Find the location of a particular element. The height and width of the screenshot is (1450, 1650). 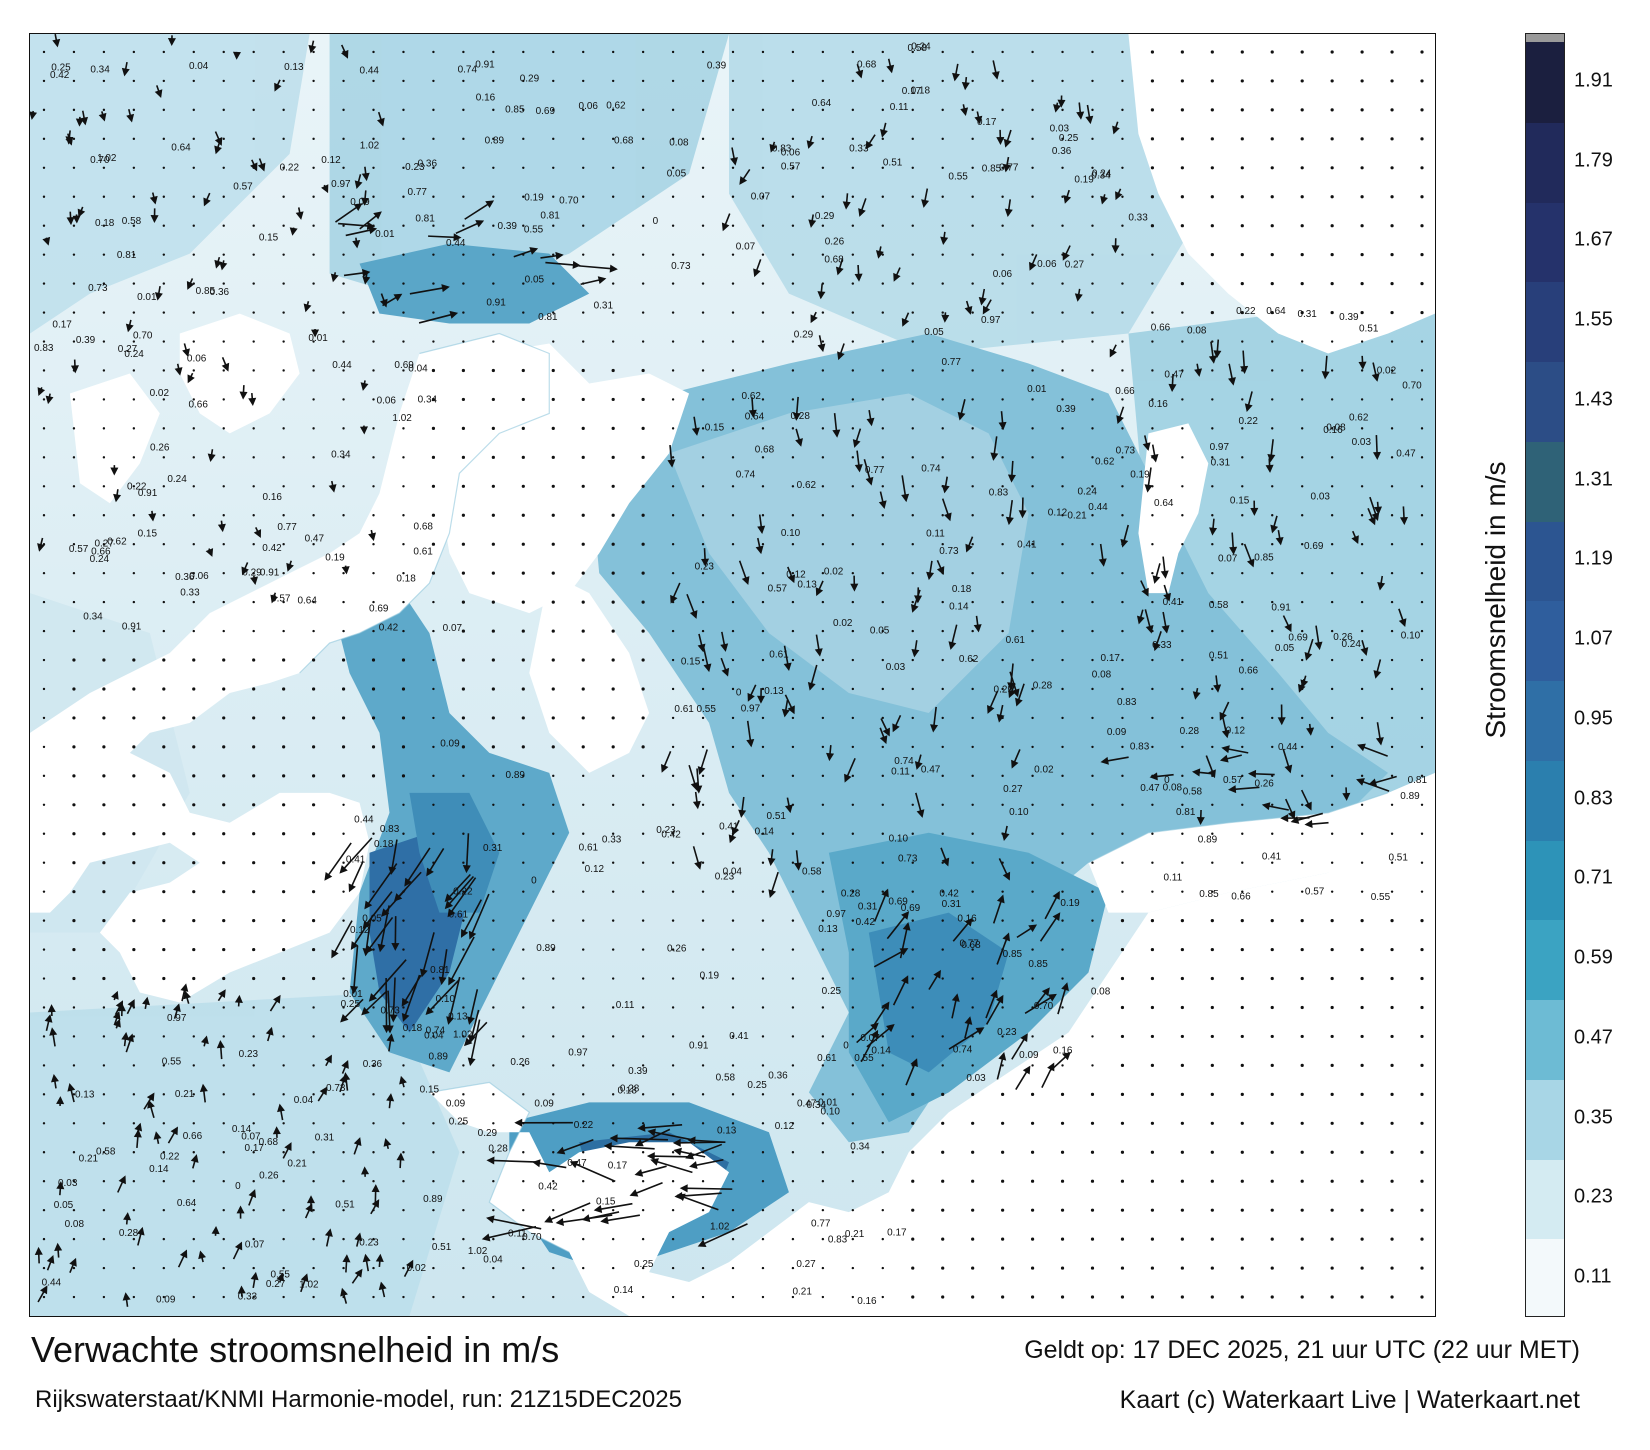

current-value-label: 0.10 is located at coordinates (1411, 635).